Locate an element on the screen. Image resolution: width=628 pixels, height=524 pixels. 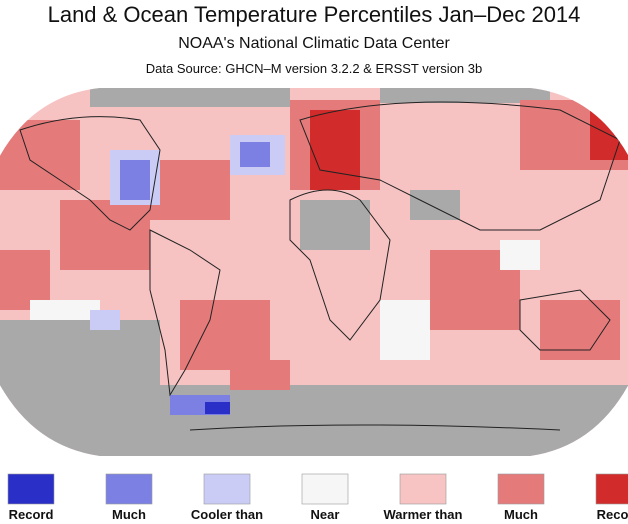
no-data-arctic-e is located at coordinates (465, 95).